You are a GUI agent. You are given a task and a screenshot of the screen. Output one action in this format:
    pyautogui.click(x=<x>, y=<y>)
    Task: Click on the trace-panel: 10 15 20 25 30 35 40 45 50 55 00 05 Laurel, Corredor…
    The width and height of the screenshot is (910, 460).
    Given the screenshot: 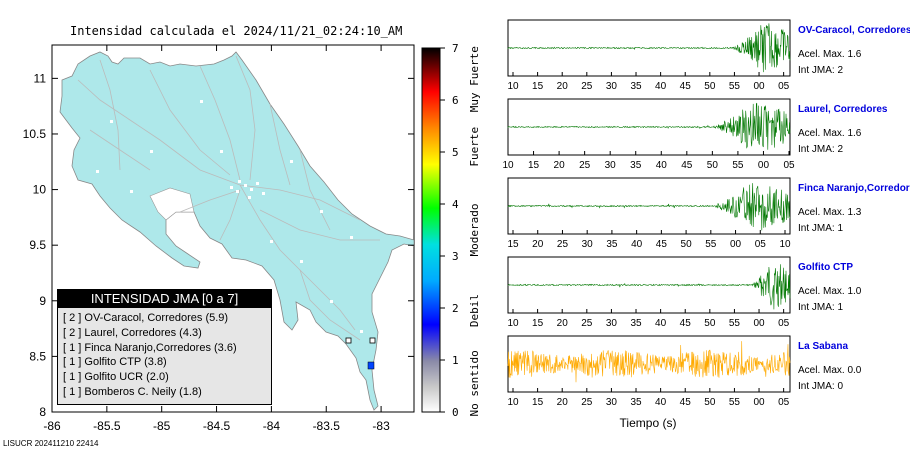 What is the action you would take?
    pyautogui.click(x=695, y=134)
    